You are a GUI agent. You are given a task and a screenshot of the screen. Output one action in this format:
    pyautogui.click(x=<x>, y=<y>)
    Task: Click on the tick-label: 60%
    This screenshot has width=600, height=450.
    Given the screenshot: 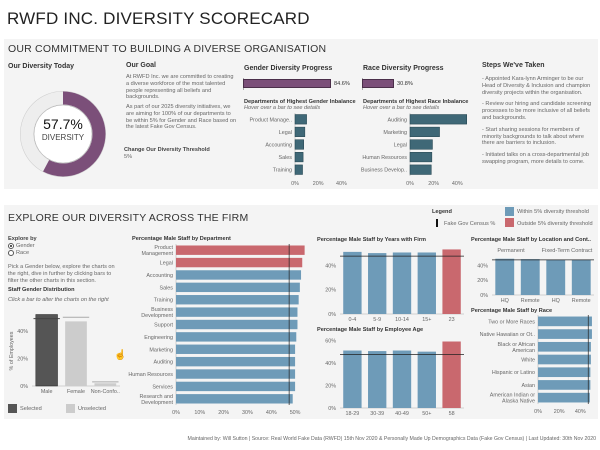 What is the action you would take?
    pyautogui.click(x=330, y=341)
    